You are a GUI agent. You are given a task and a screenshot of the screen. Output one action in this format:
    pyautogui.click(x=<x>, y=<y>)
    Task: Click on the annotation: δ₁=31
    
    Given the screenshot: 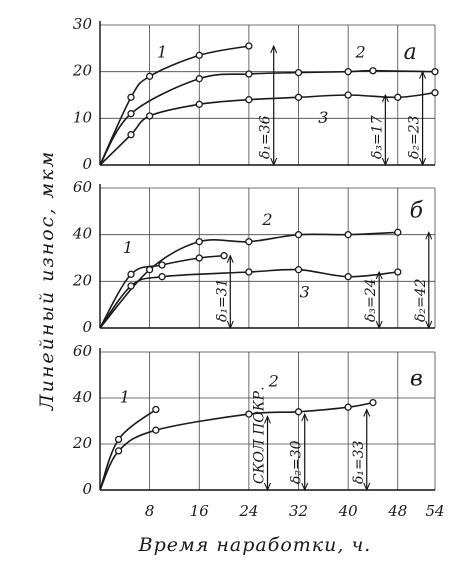 What is the action you would take?
    pyautogui.click(x=222, y=300)
    